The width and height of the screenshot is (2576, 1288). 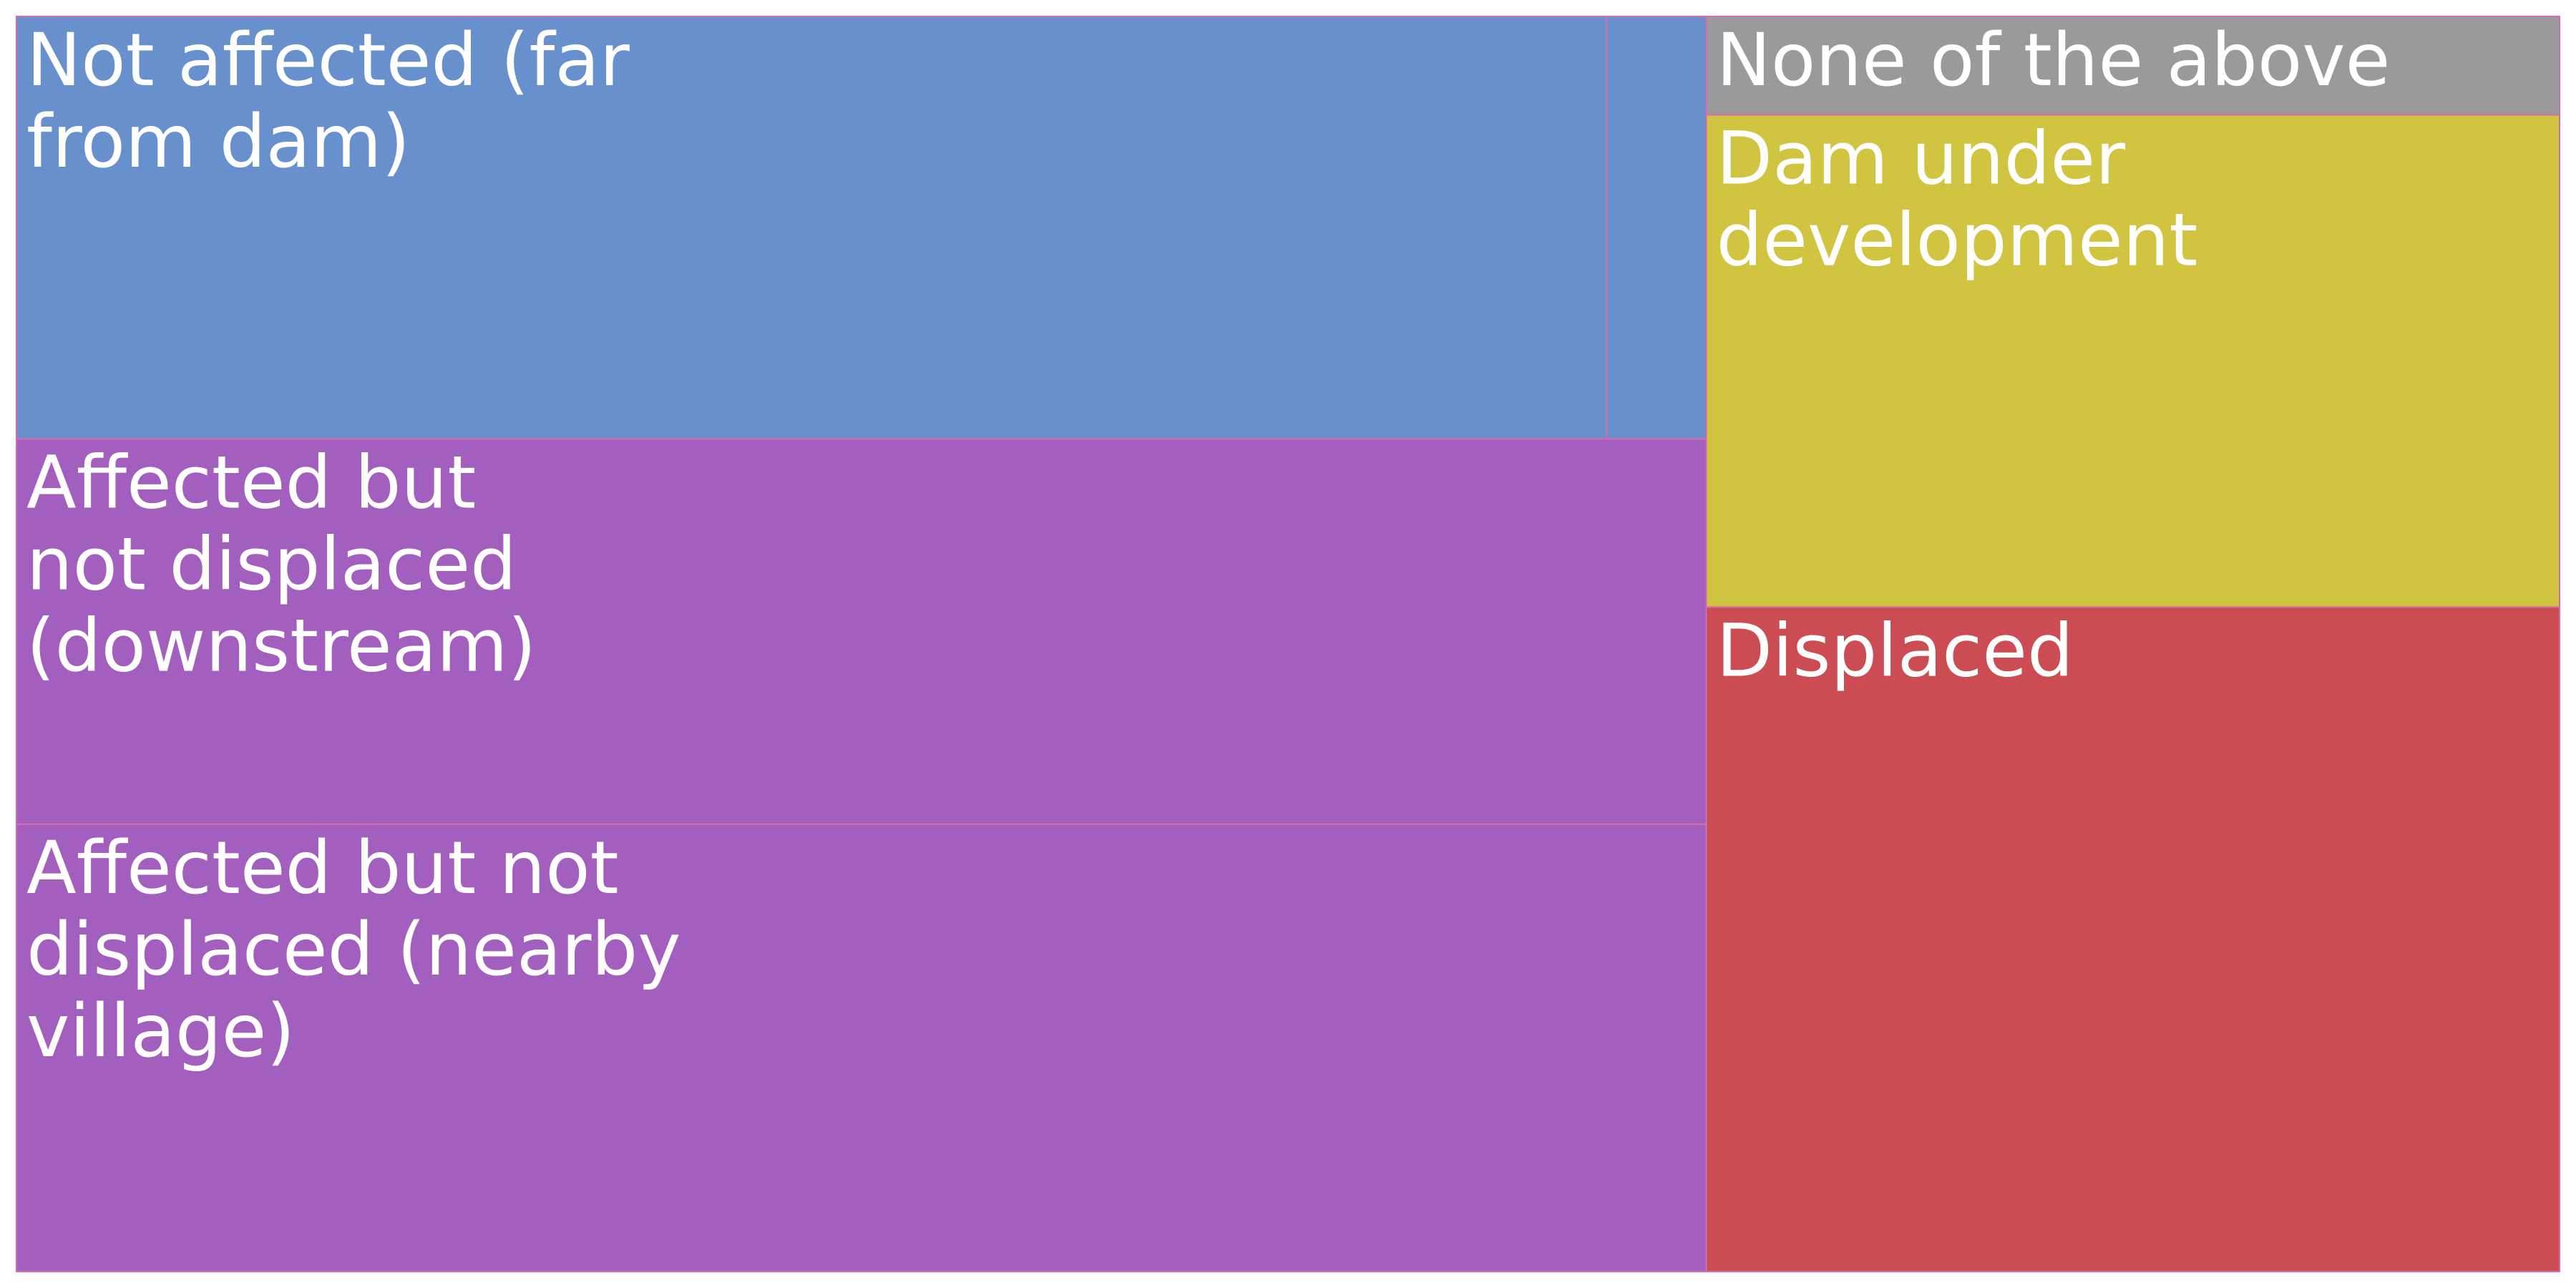 I want to click on treemap-cell-label: Affected but not displaced (downstream), so click(x=281, y=564).